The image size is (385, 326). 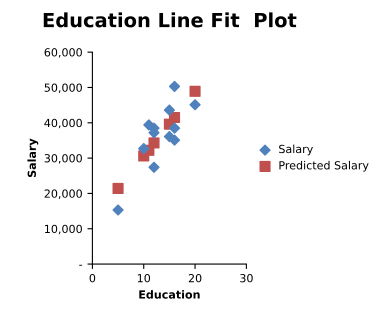 What do you see at coordinates (324, 166) in the screenshot?
I see `legend-label: Predicted Salary` at bounding box center [324, 166].